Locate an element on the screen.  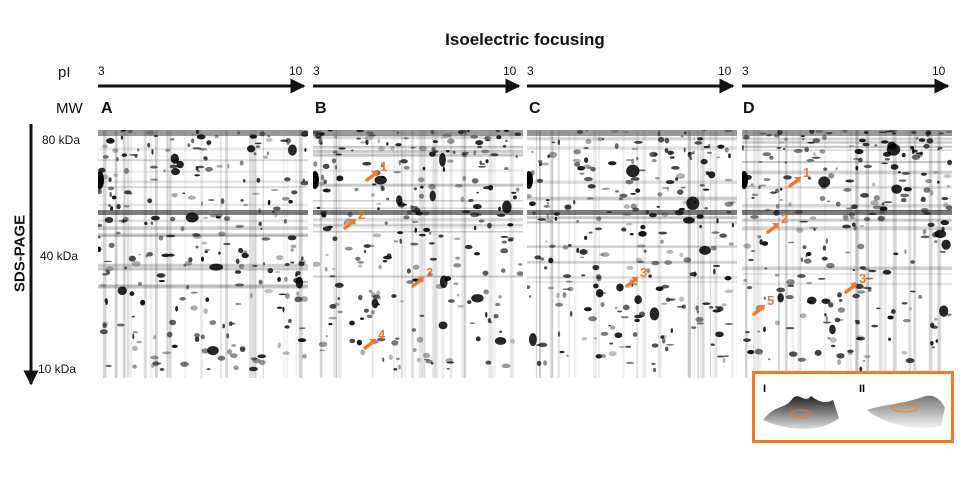
spot-marker-label-d-2: 2 is located at coordinates (784, 218).